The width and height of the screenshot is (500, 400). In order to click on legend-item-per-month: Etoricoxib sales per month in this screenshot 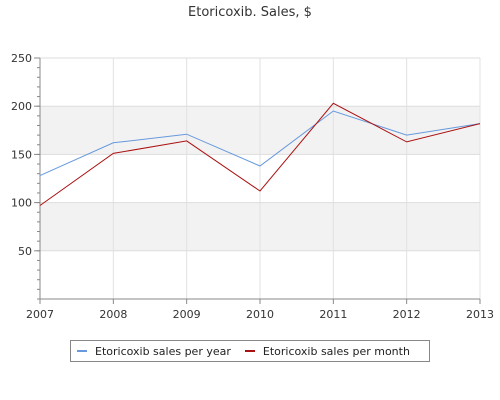, I will do `click(327, 351)`.